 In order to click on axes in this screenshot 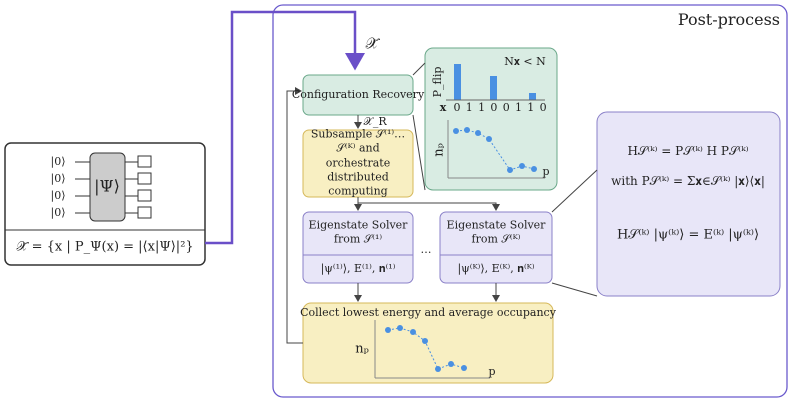, I will do `click(459, 249)`.